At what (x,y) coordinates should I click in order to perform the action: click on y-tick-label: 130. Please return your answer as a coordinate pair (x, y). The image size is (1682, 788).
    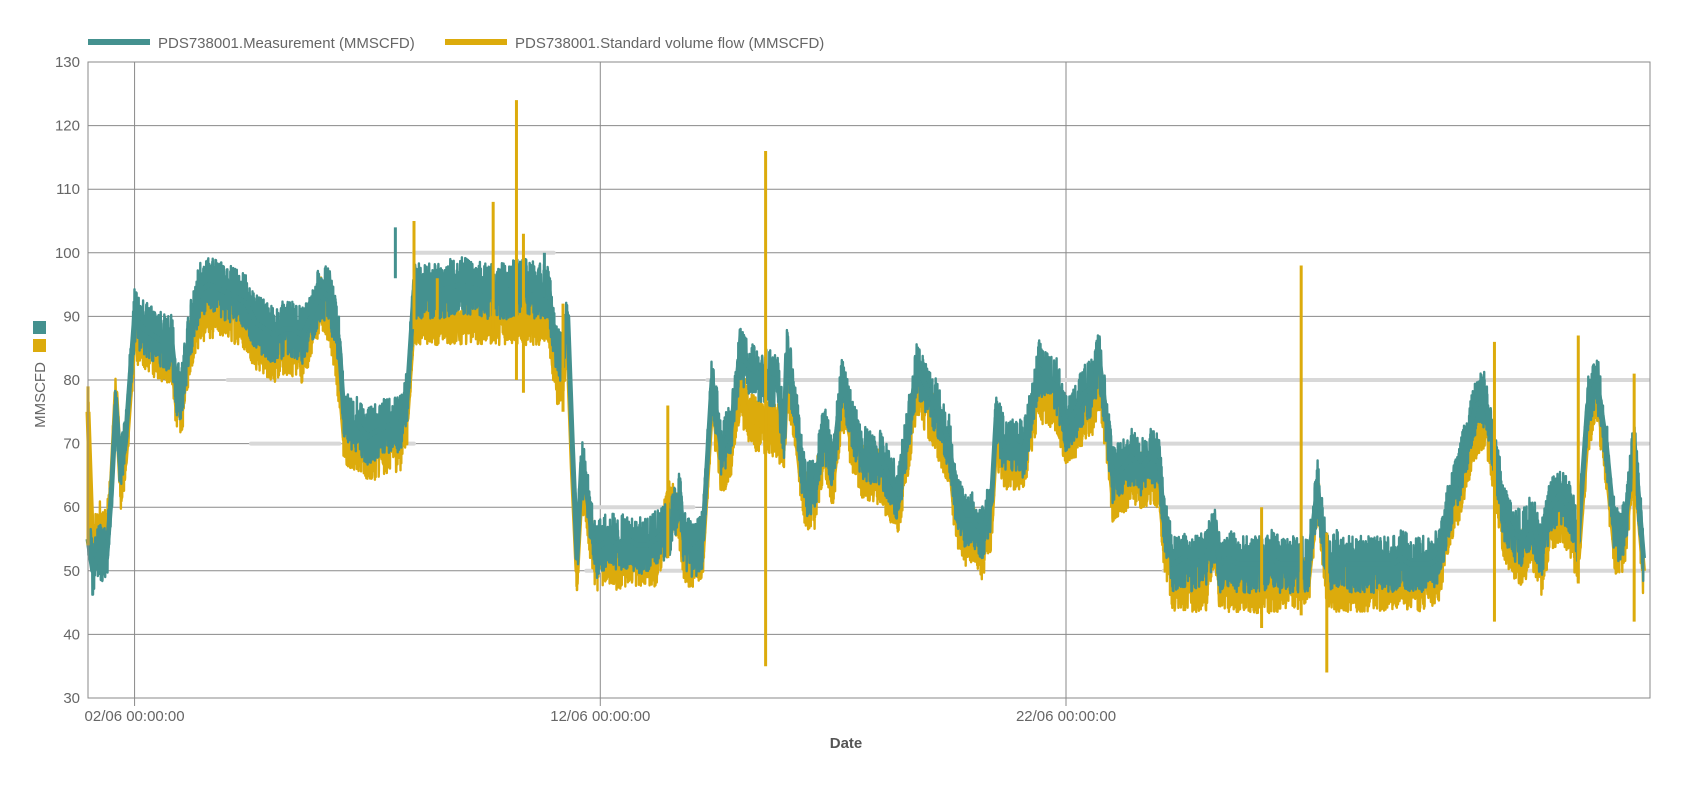
    Looking at the image, I should click on (67, 62).